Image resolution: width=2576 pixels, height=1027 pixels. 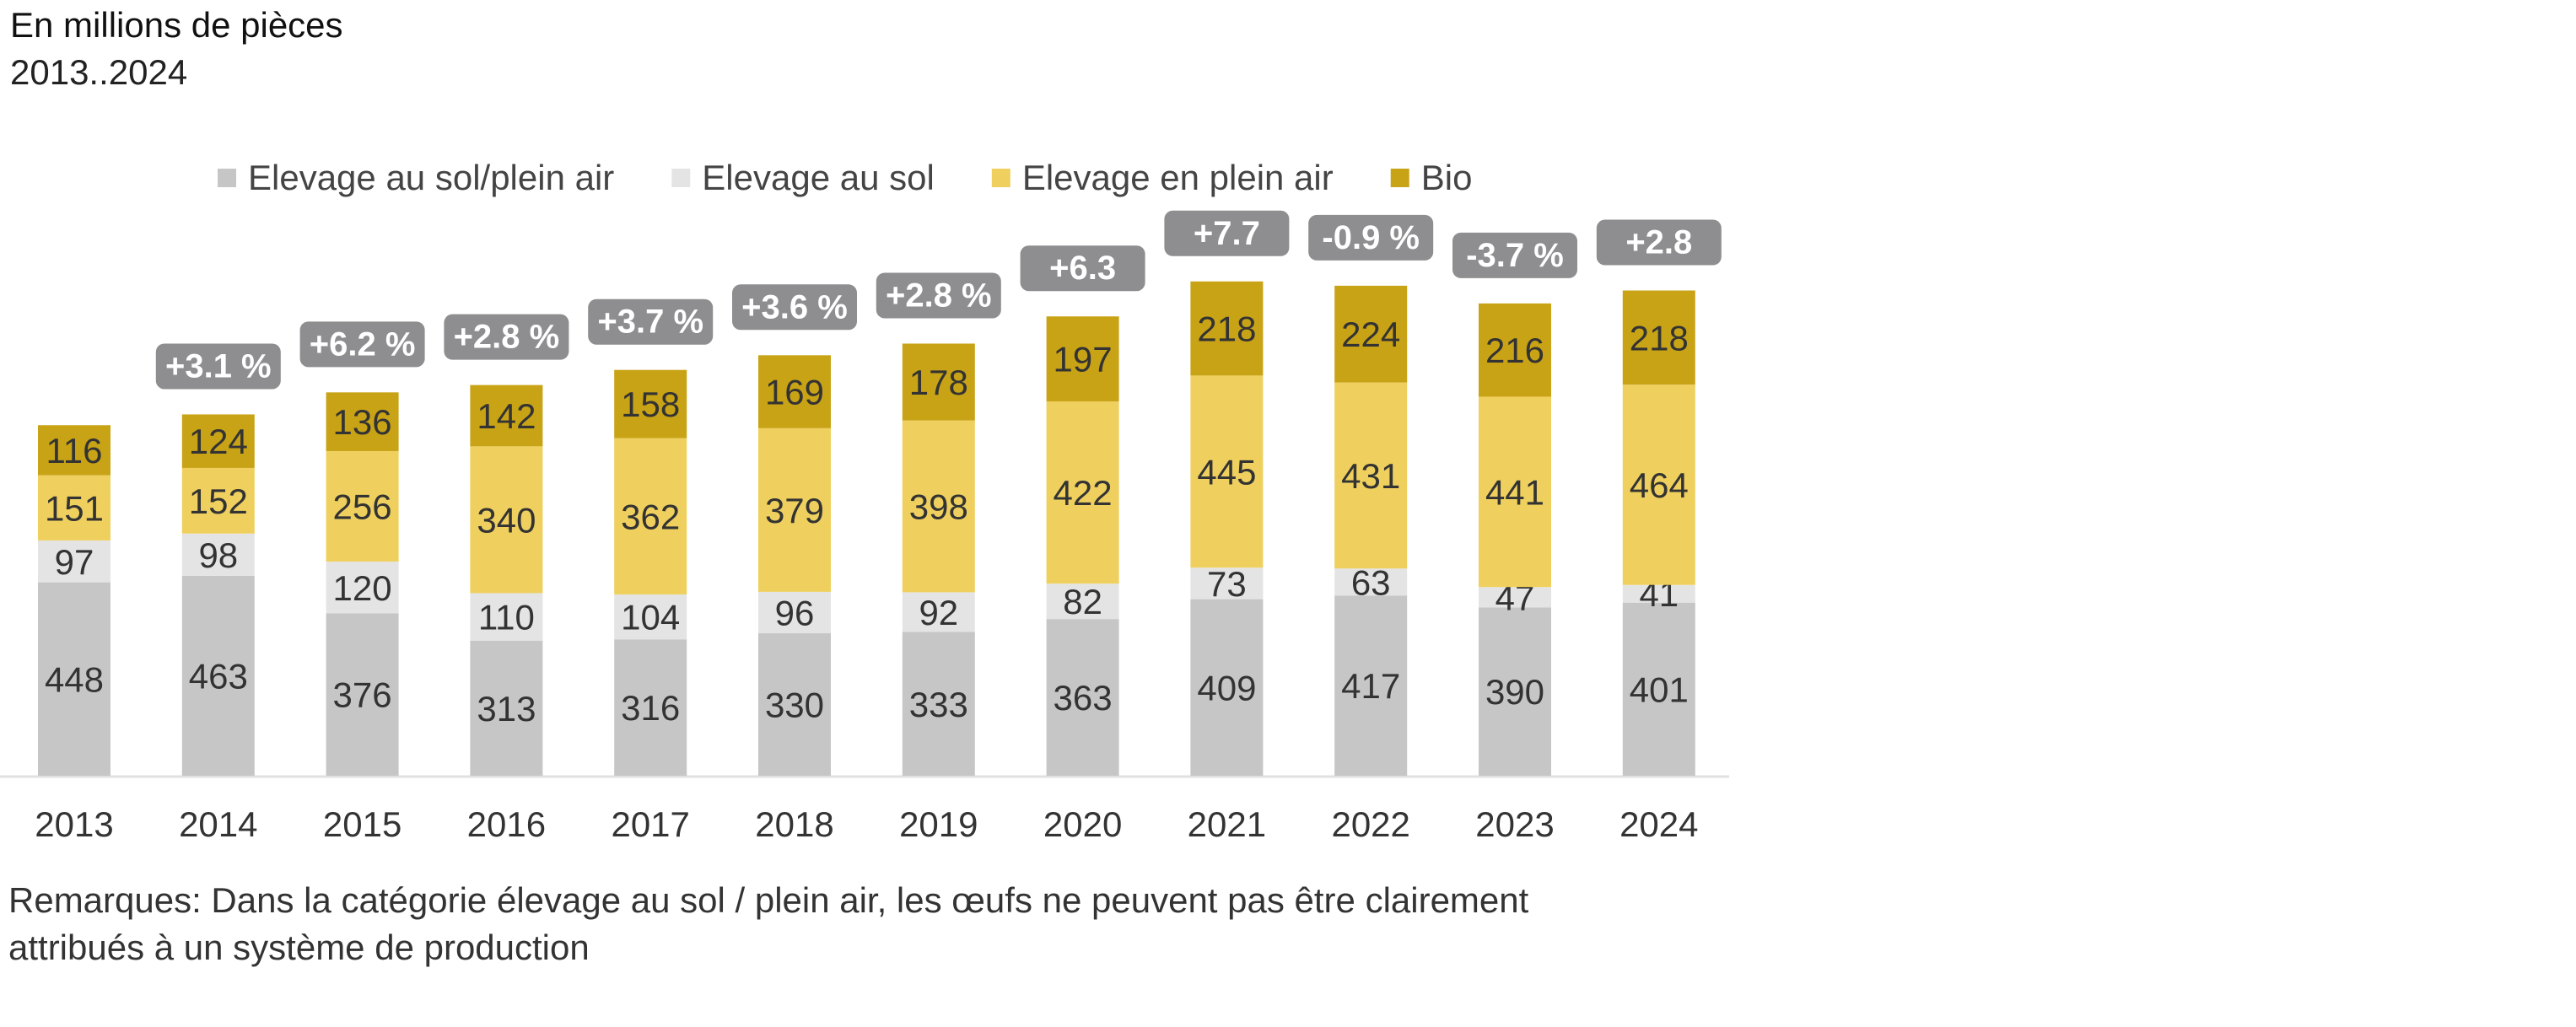 I want to click on bar-segment-0-2020, so click(x=1082, y=697).